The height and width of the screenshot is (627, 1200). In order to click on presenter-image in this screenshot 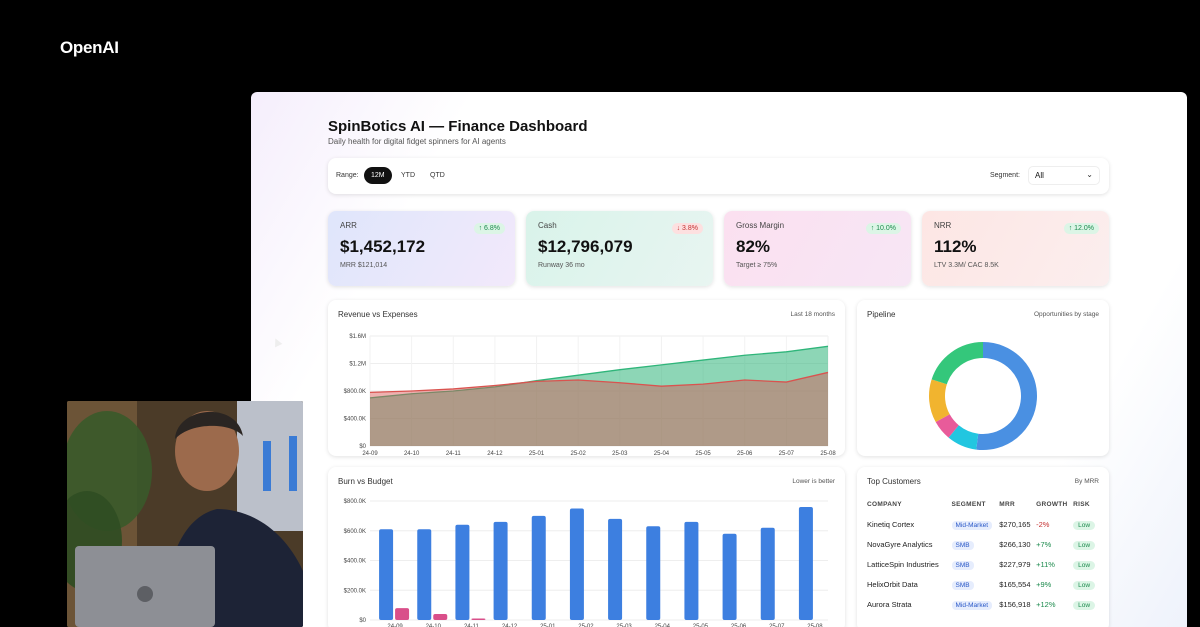, I will do `click(185, 514)`.